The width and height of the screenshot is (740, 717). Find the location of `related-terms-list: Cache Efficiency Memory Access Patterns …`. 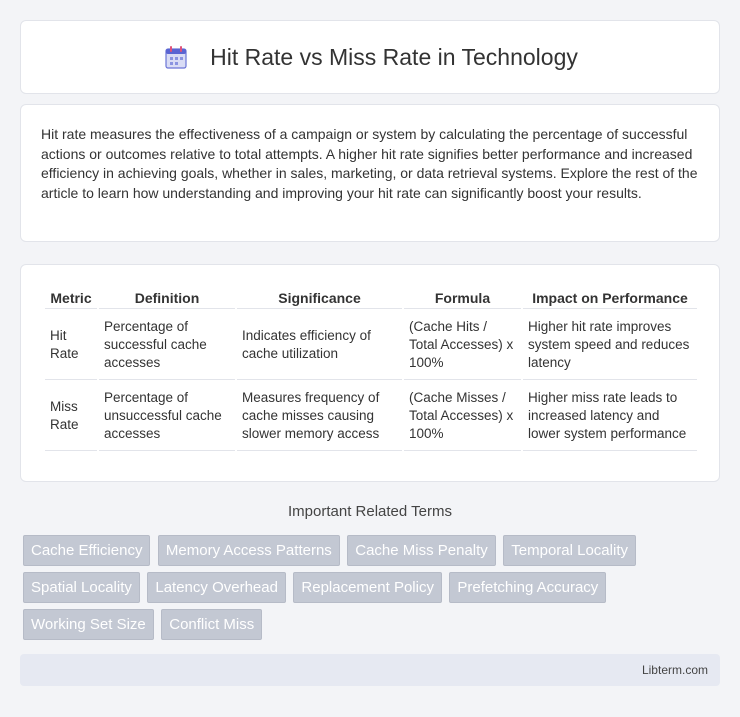

related-terms-list: Cache Efficiency Memory Access Patterns … is located at coordinates (373, 590).